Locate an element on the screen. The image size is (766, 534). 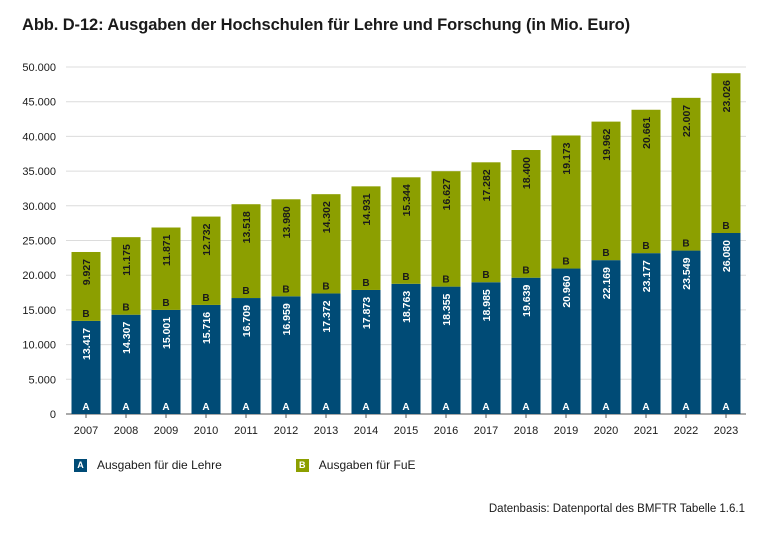
x-tick-label: 2022 is located at coordinates (686, 431).